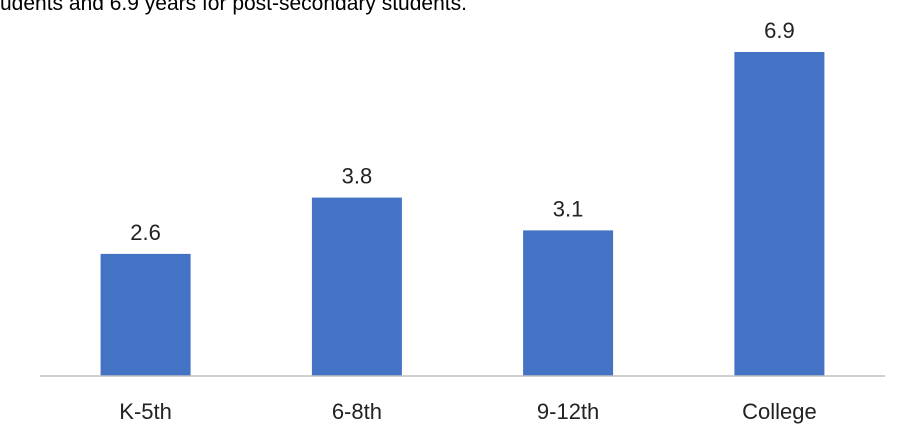 The image size is (899, 426). I want to click on bar-6-8th, so click(356, 286).